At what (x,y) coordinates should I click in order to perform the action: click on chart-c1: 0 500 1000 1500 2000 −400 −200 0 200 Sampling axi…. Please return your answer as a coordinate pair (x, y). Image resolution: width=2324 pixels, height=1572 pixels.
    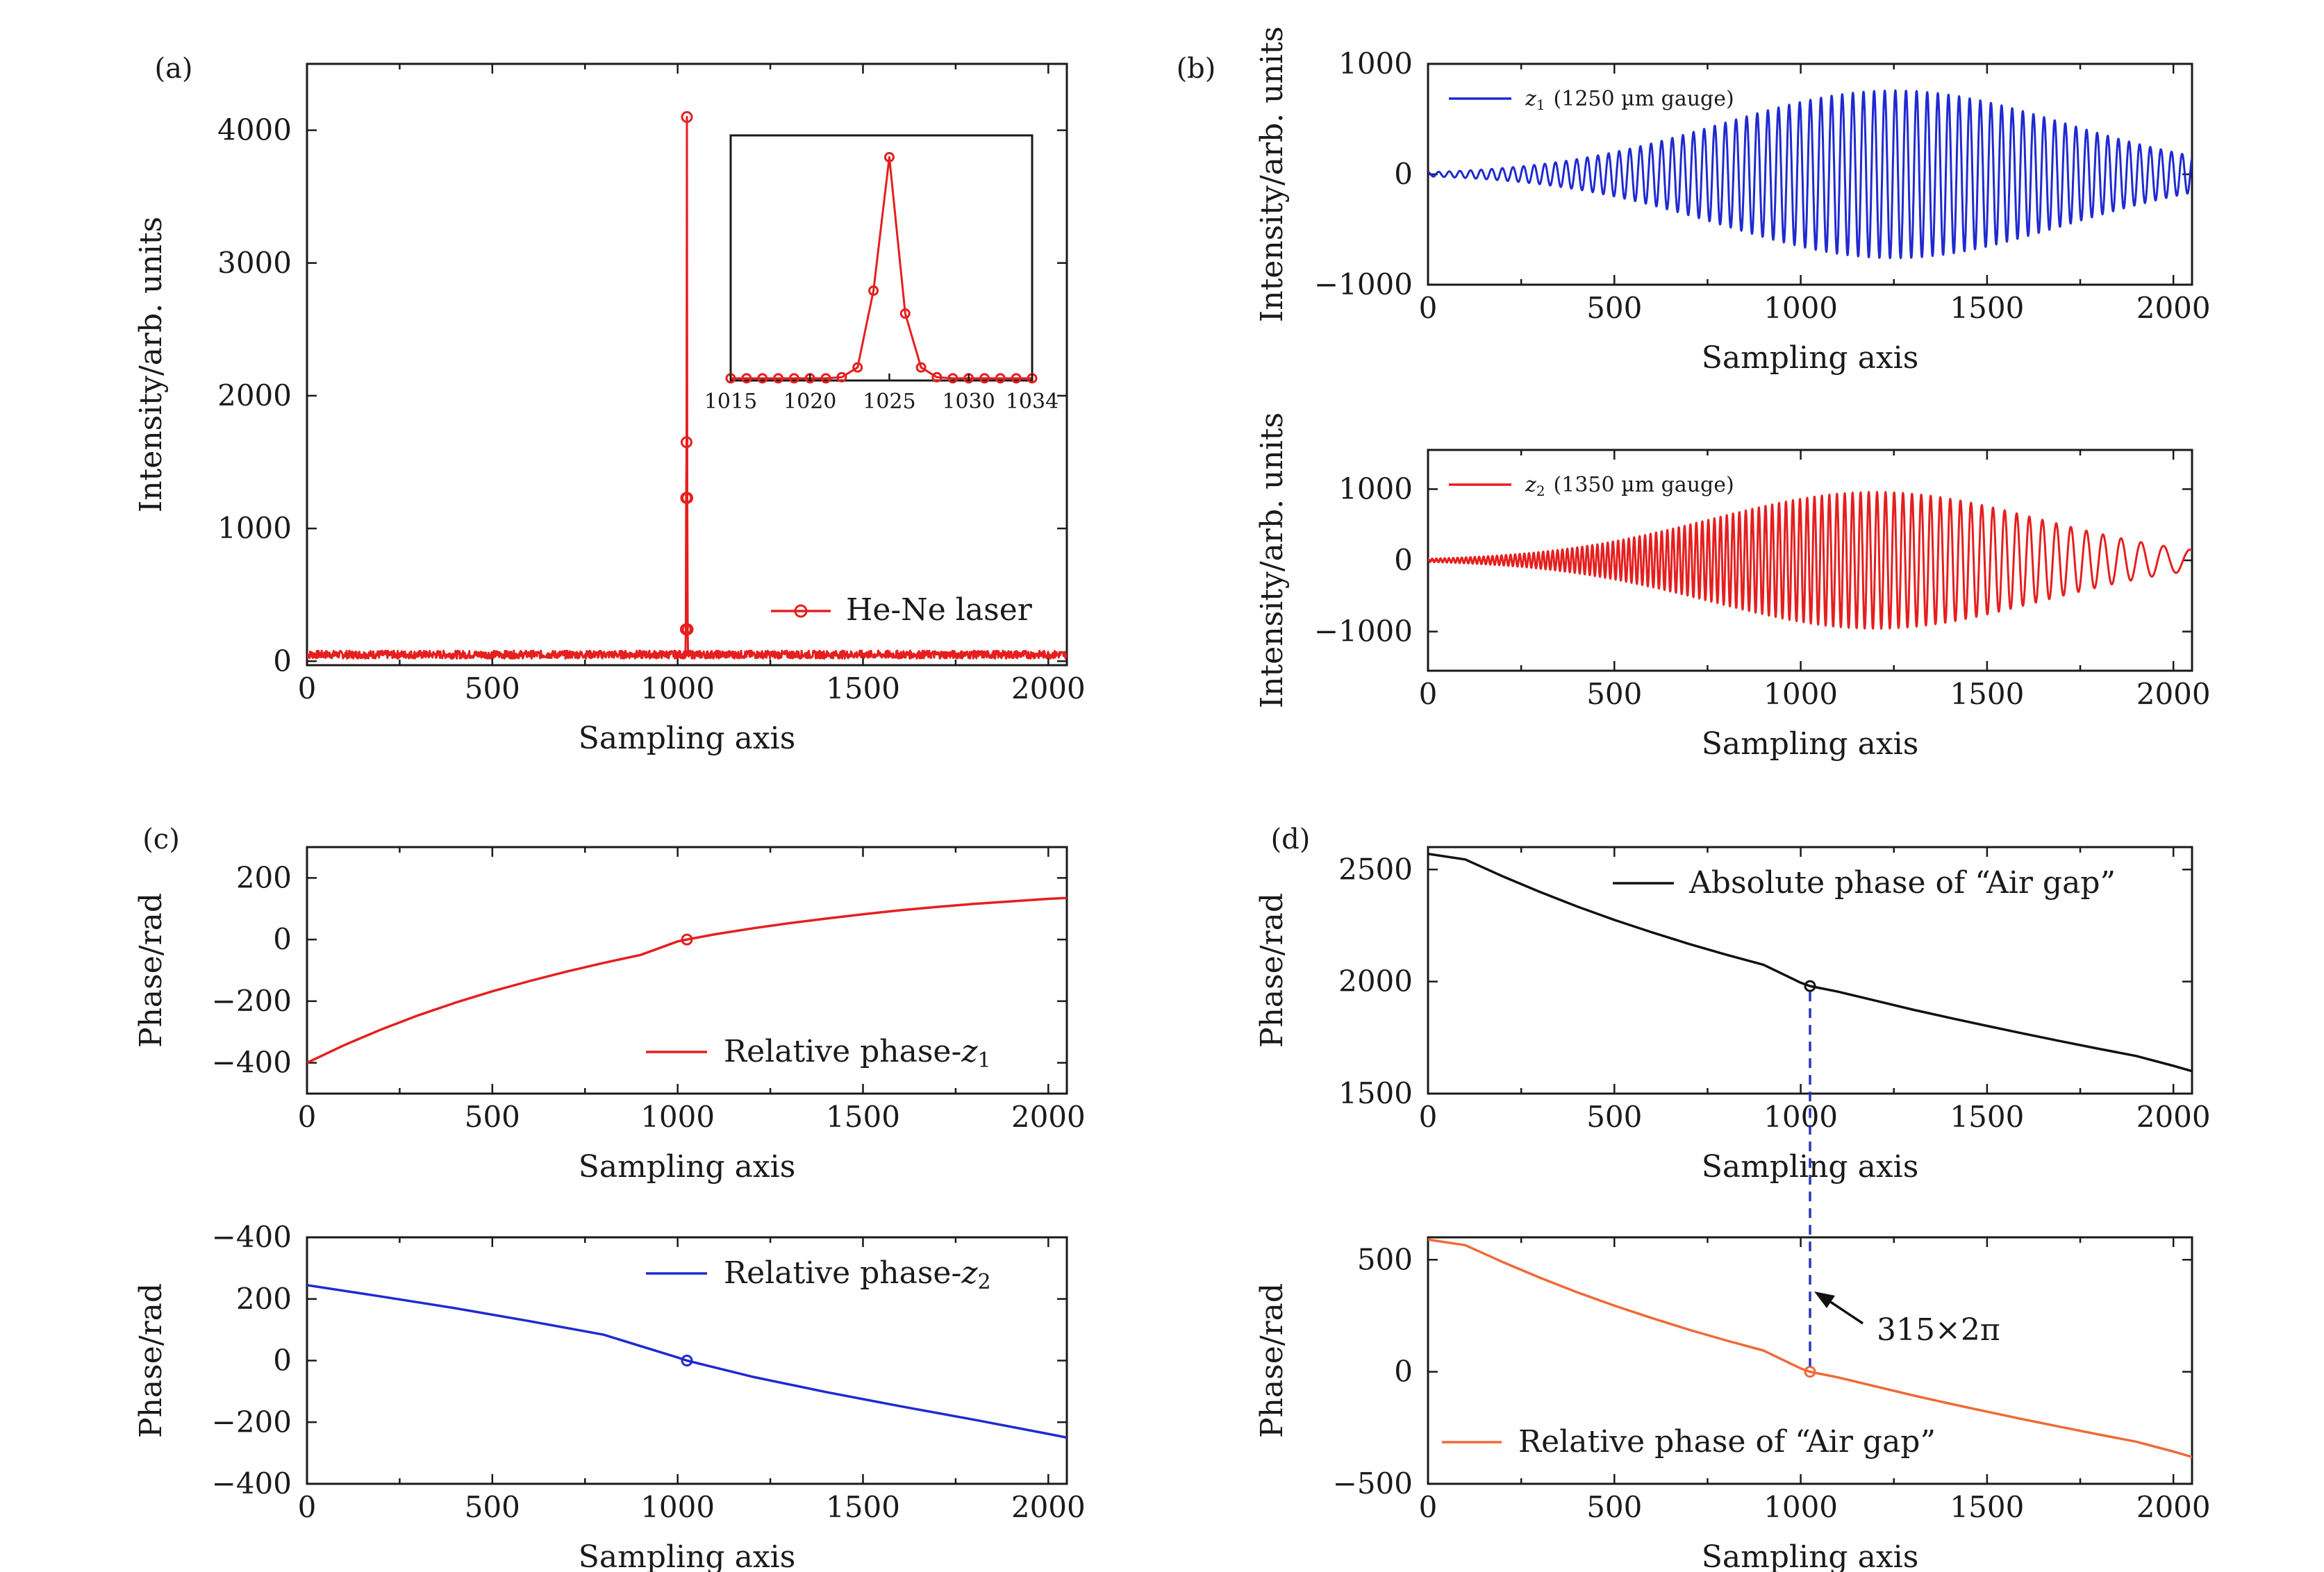
    Looking at the image, I should click on (609, 1004).